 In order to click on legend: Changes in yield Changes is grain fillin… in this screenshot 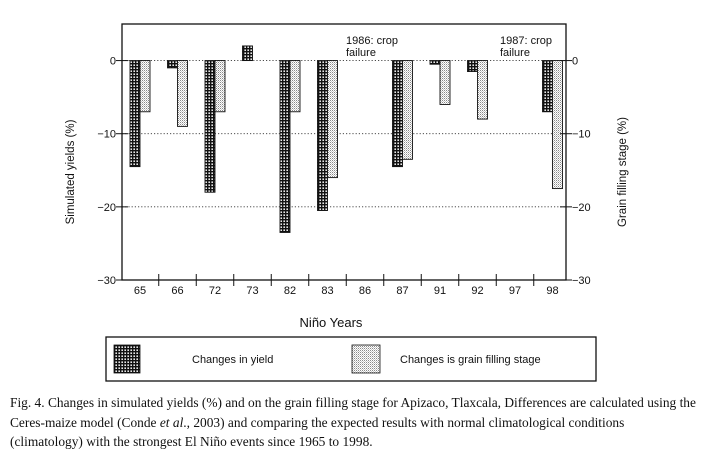, I will do `click(351, 359)`.